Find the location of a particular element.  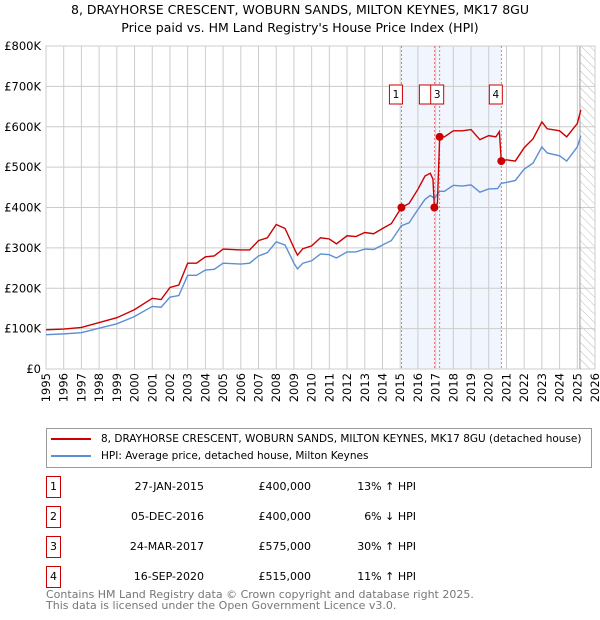

y-tick-label: £200K is located at coordinates (22, 288).